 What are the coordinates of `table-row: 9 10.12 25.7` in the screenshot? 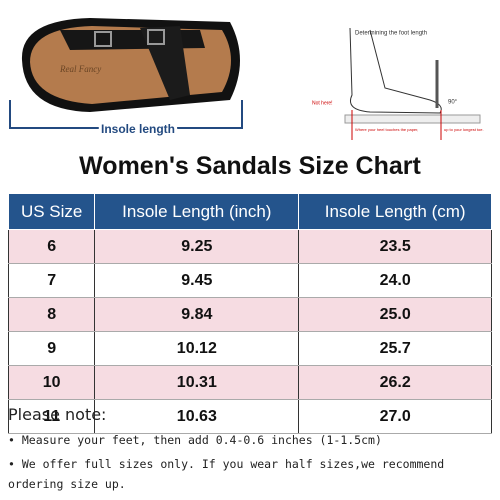 It's located at (249, 348).